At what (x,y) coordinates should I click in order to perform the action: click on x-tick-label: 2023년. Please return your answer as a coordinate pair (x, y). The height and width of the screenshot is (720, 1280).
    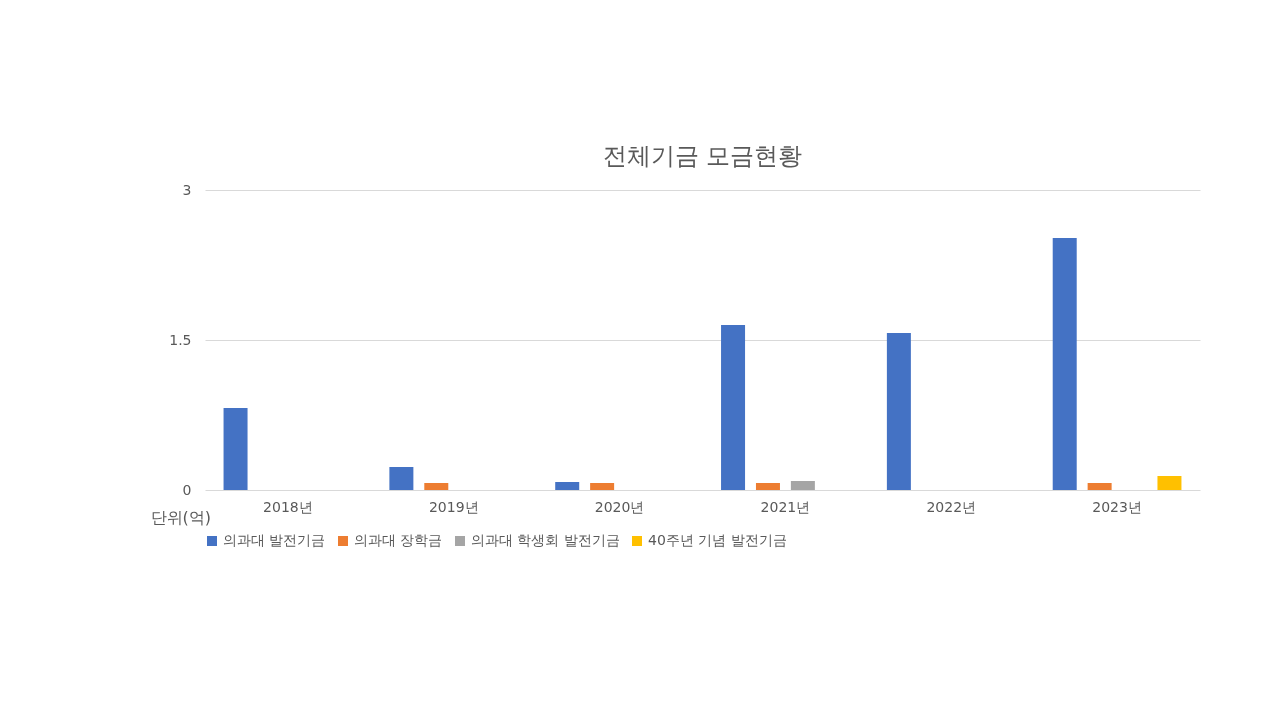
    Looking at the image, I should click on (1117, 506).